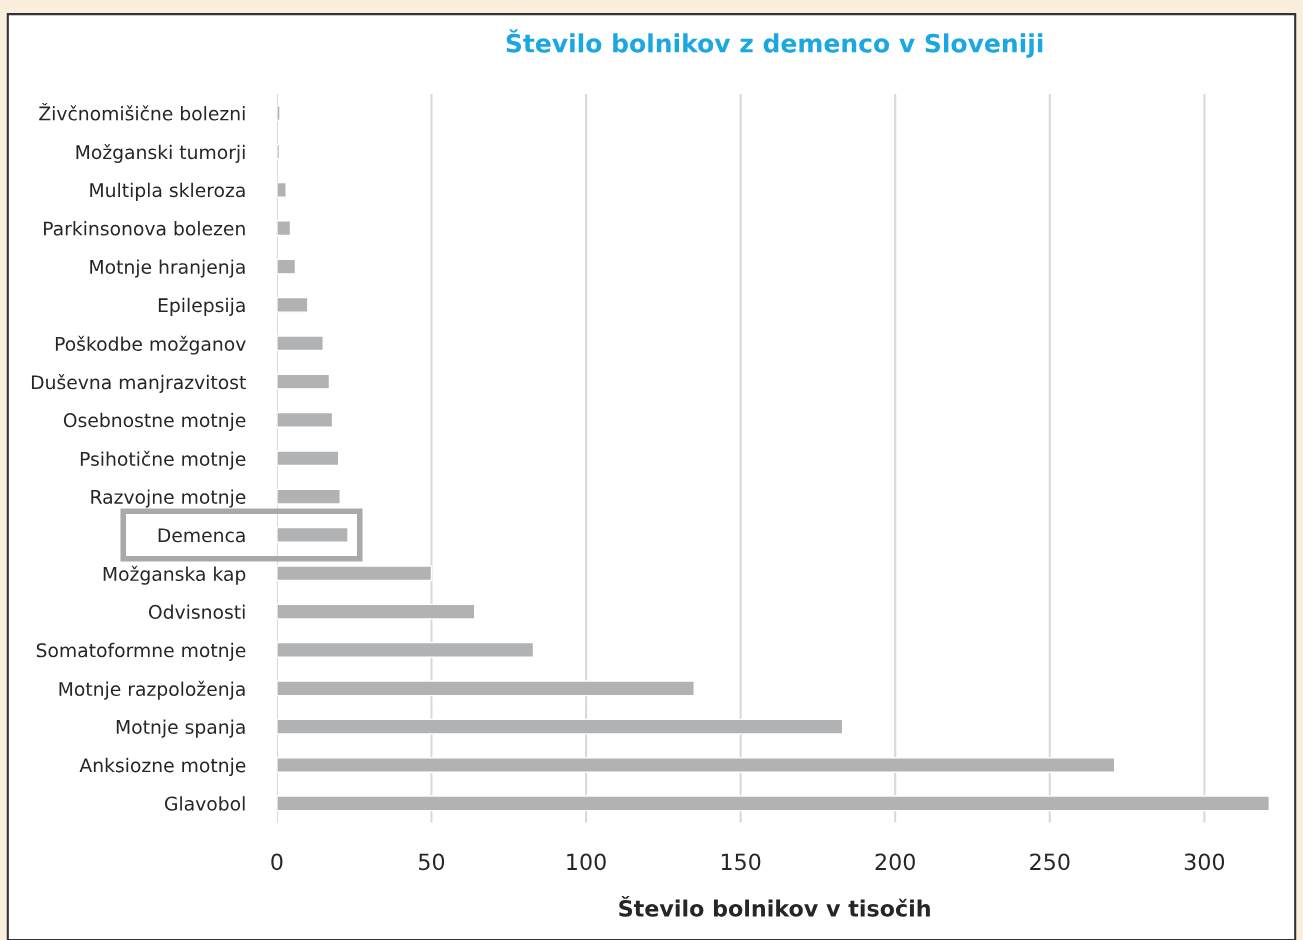 The width and height of the screenshot is (1303, 940). Describe the element at coordinates (163, 460) in the screenshot. I see `y-tick-label: Psihotične motnje` at that location.